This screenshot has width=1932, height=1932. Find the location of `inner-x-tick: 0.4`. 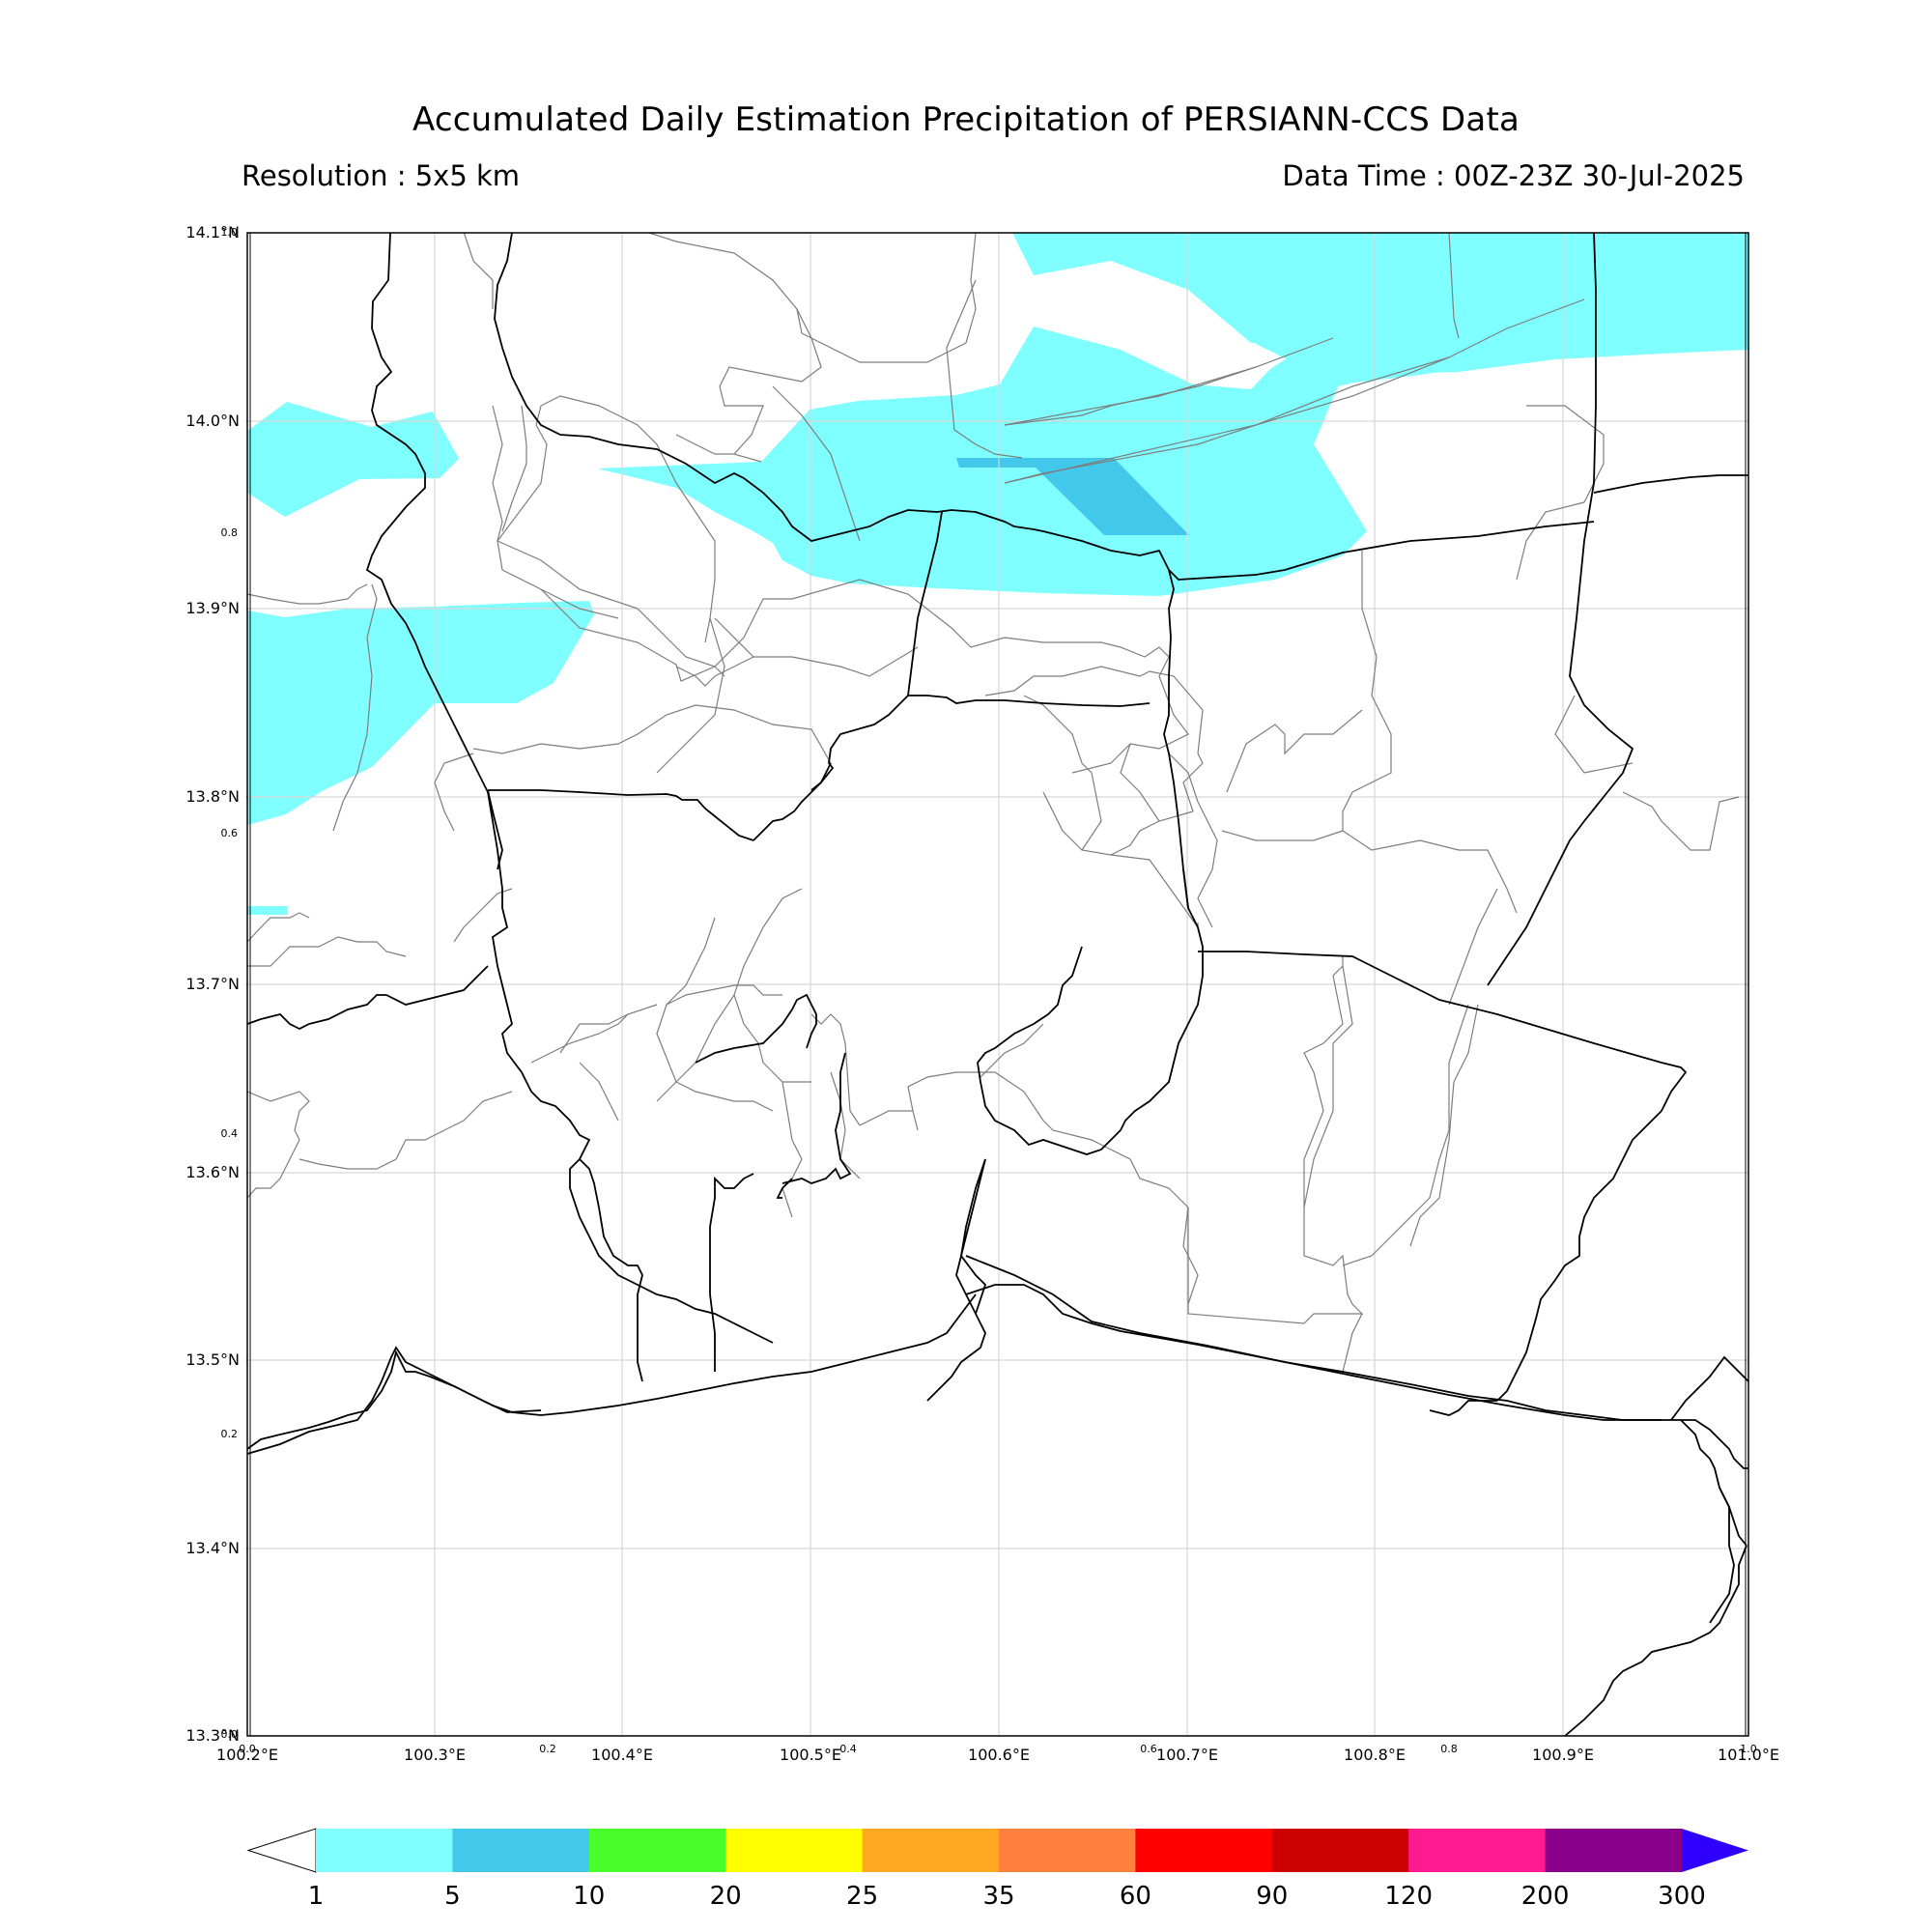

inner-x-tick: 0.4 is located at coordinates (848, 1749).